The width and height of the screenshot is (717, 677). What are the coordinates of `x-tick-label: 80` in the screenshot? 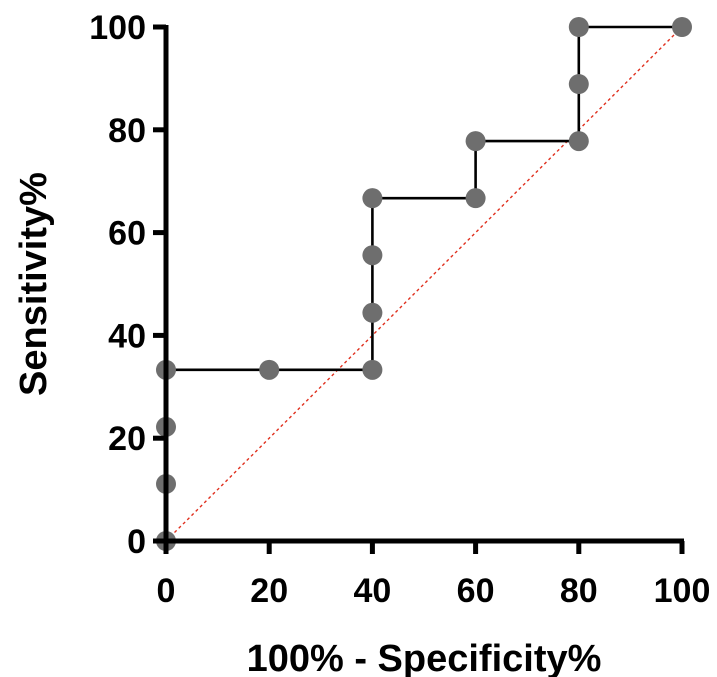 It's located at (579, 591).